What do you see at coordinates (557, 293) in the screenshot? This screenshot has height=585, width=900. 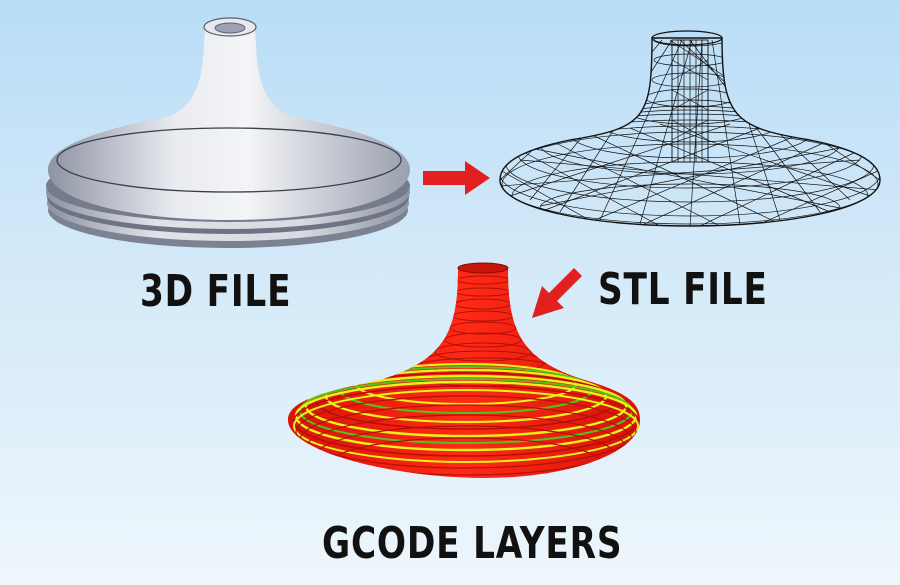 I see `arrow-down-left` at bounding box center [557, 293].